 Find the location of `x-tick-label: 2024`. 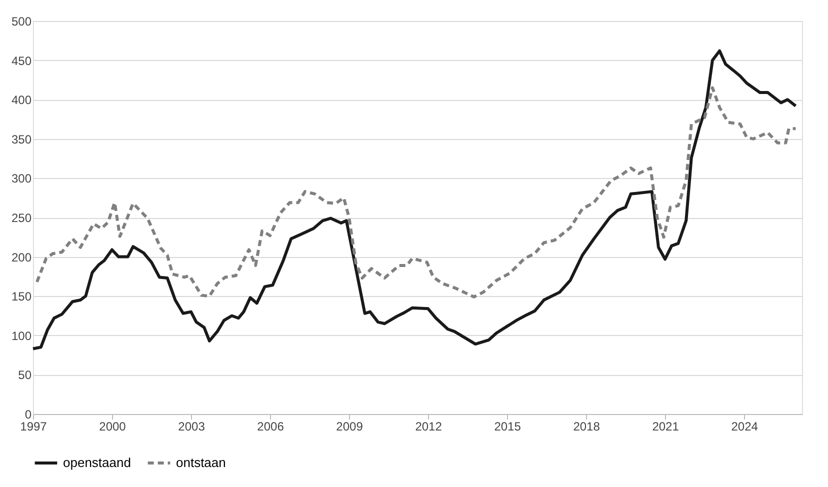

x-tick-label: 2024 is located at coordinates (744, 427).